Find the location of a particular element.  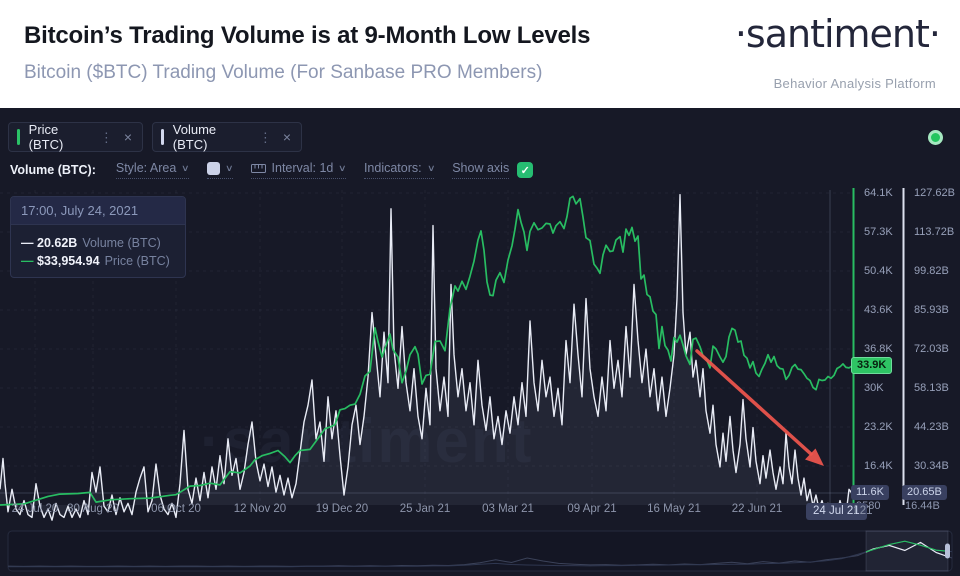

tooltip-volume-row: — 20.62B Volume (BTC) is located at coordinates (91, 243).